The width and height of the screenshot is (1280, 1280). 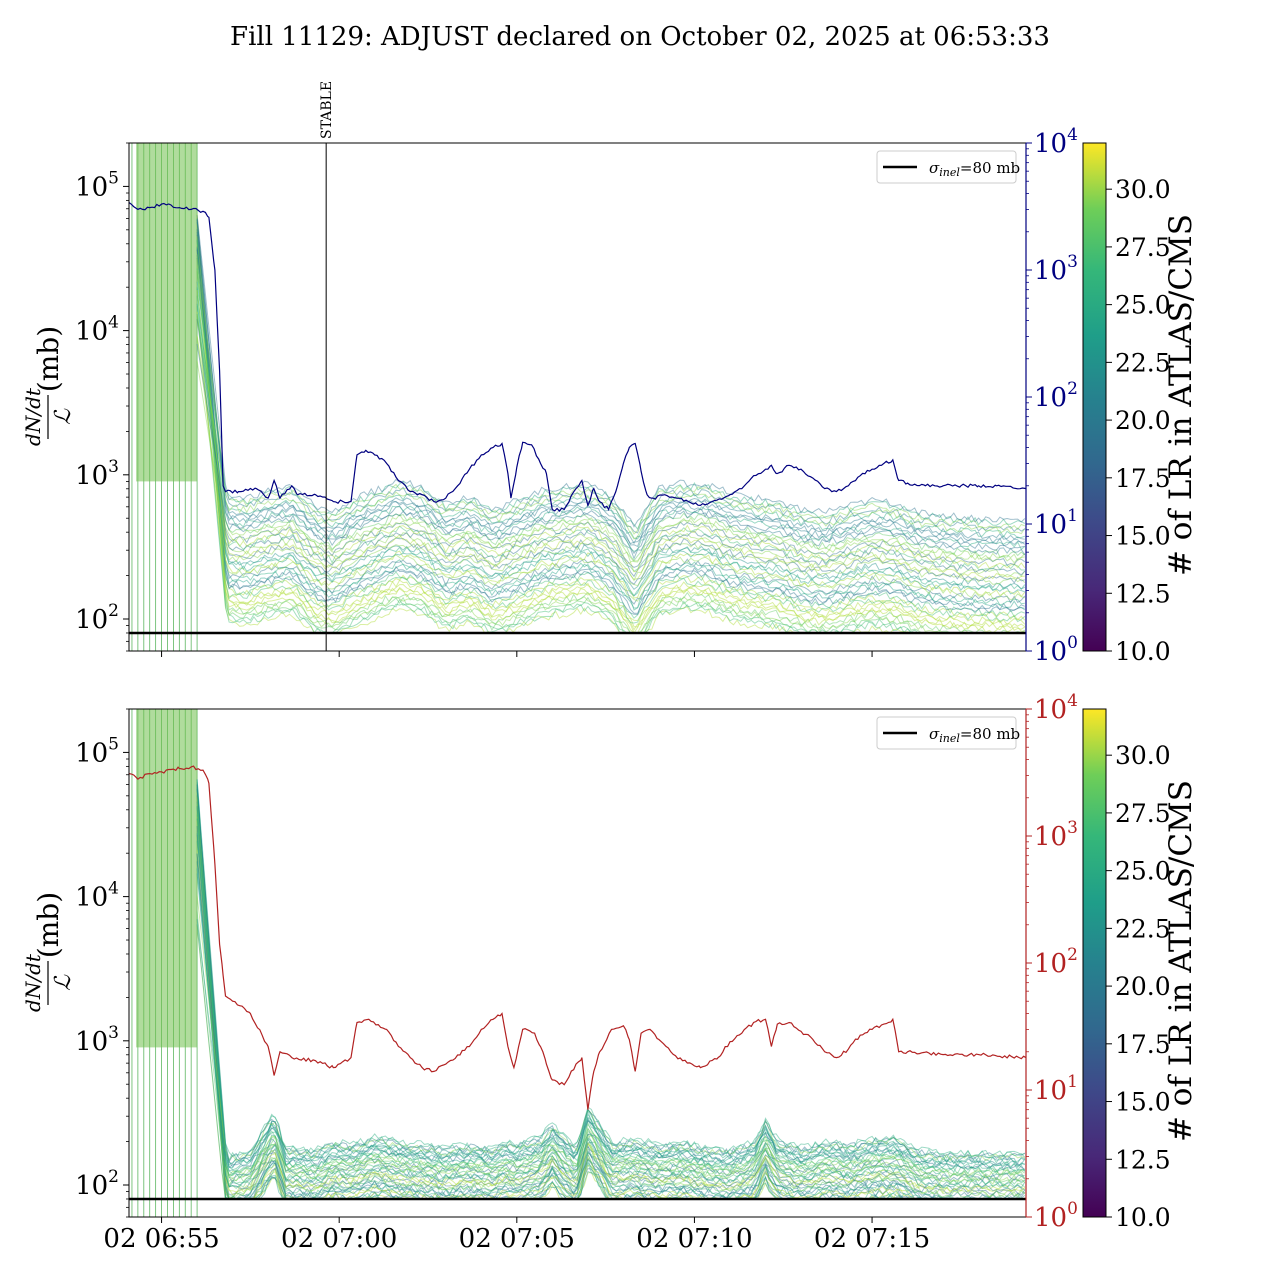 I want to click on x-tick-label: 02 06:55, so click(x=161, y=1239).